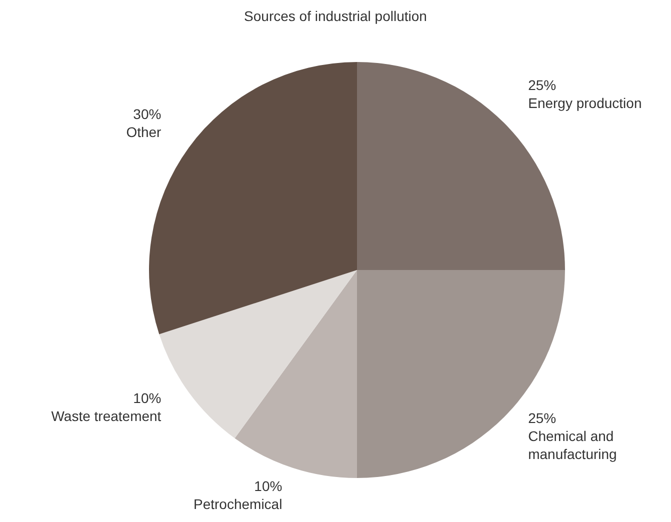  Describe the element at coordinates (144, 132) in the screenshot. I see `slice-label: Other` at that location.